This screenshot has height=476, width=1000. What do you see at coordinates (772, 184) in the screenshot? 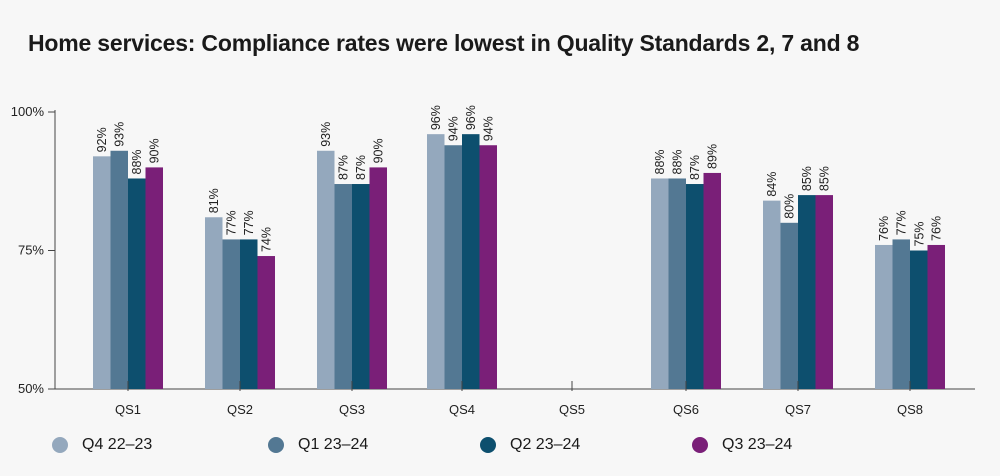
I see `data-label: 84%` at bounding box center [772, 184].